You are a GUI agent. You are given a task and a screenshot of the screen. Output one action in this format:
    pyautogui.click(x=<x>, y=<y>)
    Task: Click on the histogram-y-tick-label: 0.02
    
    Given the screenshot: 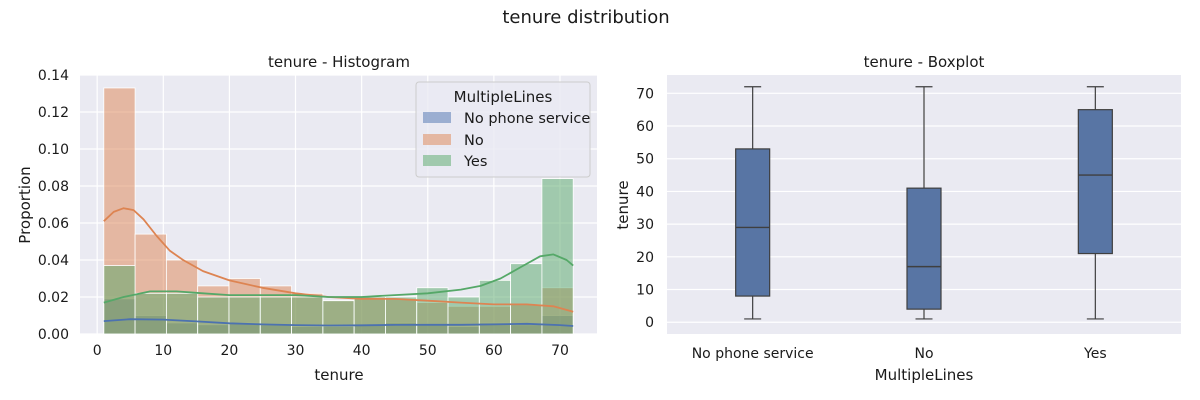 What is the action you would take?
    pyautogui.click(x=53, y=298)
    